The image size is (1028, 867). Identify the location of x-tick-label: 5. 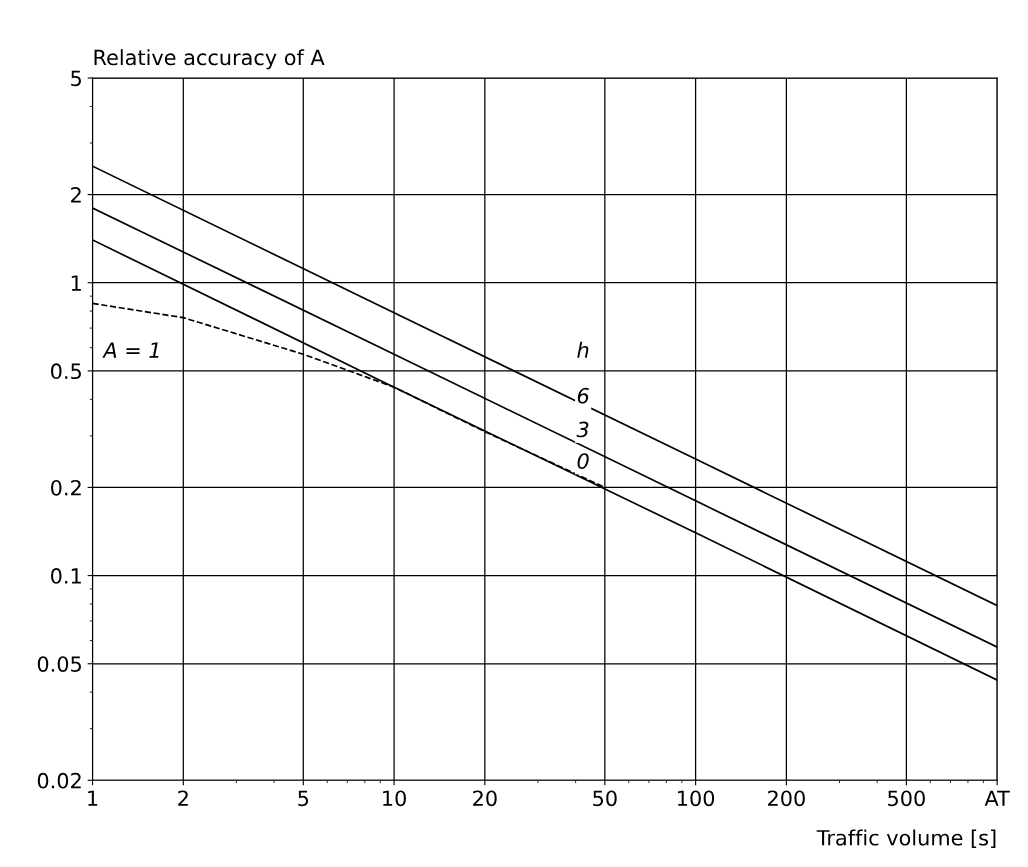
(303, 798).